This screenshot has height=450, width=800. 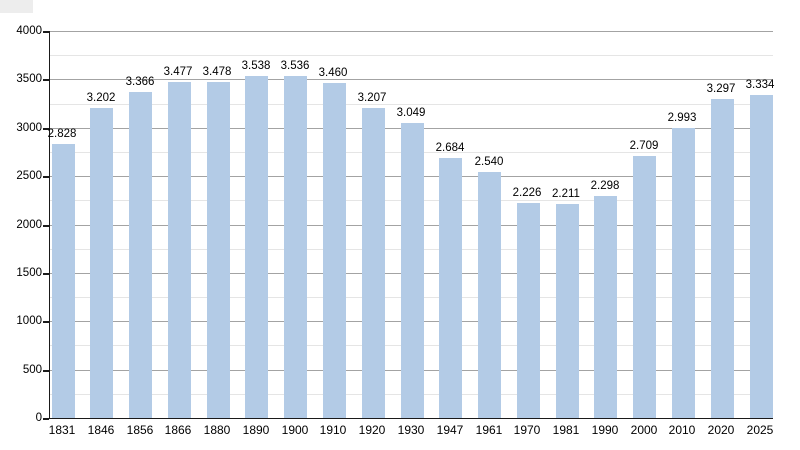 I want to click on x-tick-label: 1866, so click(x=178, y=430).